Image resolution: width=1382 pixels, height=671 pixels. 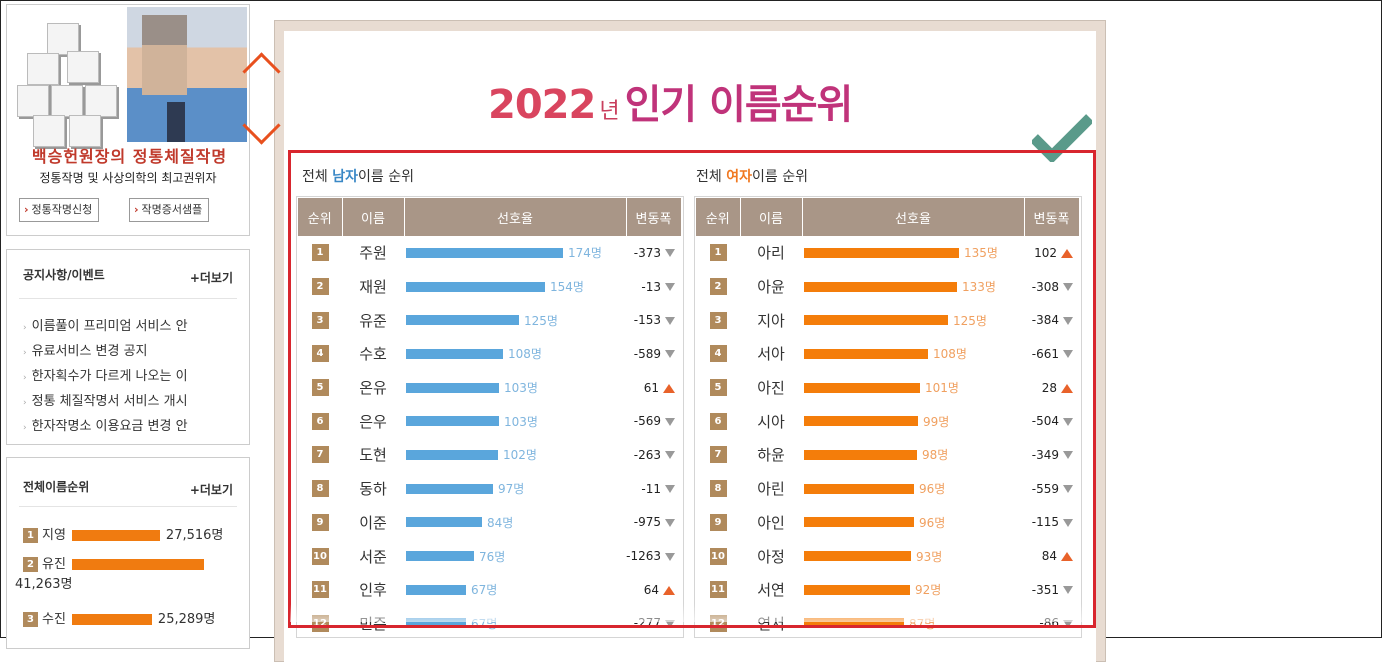 I want to click on change-cell: -11, so click(x=653, y=489).